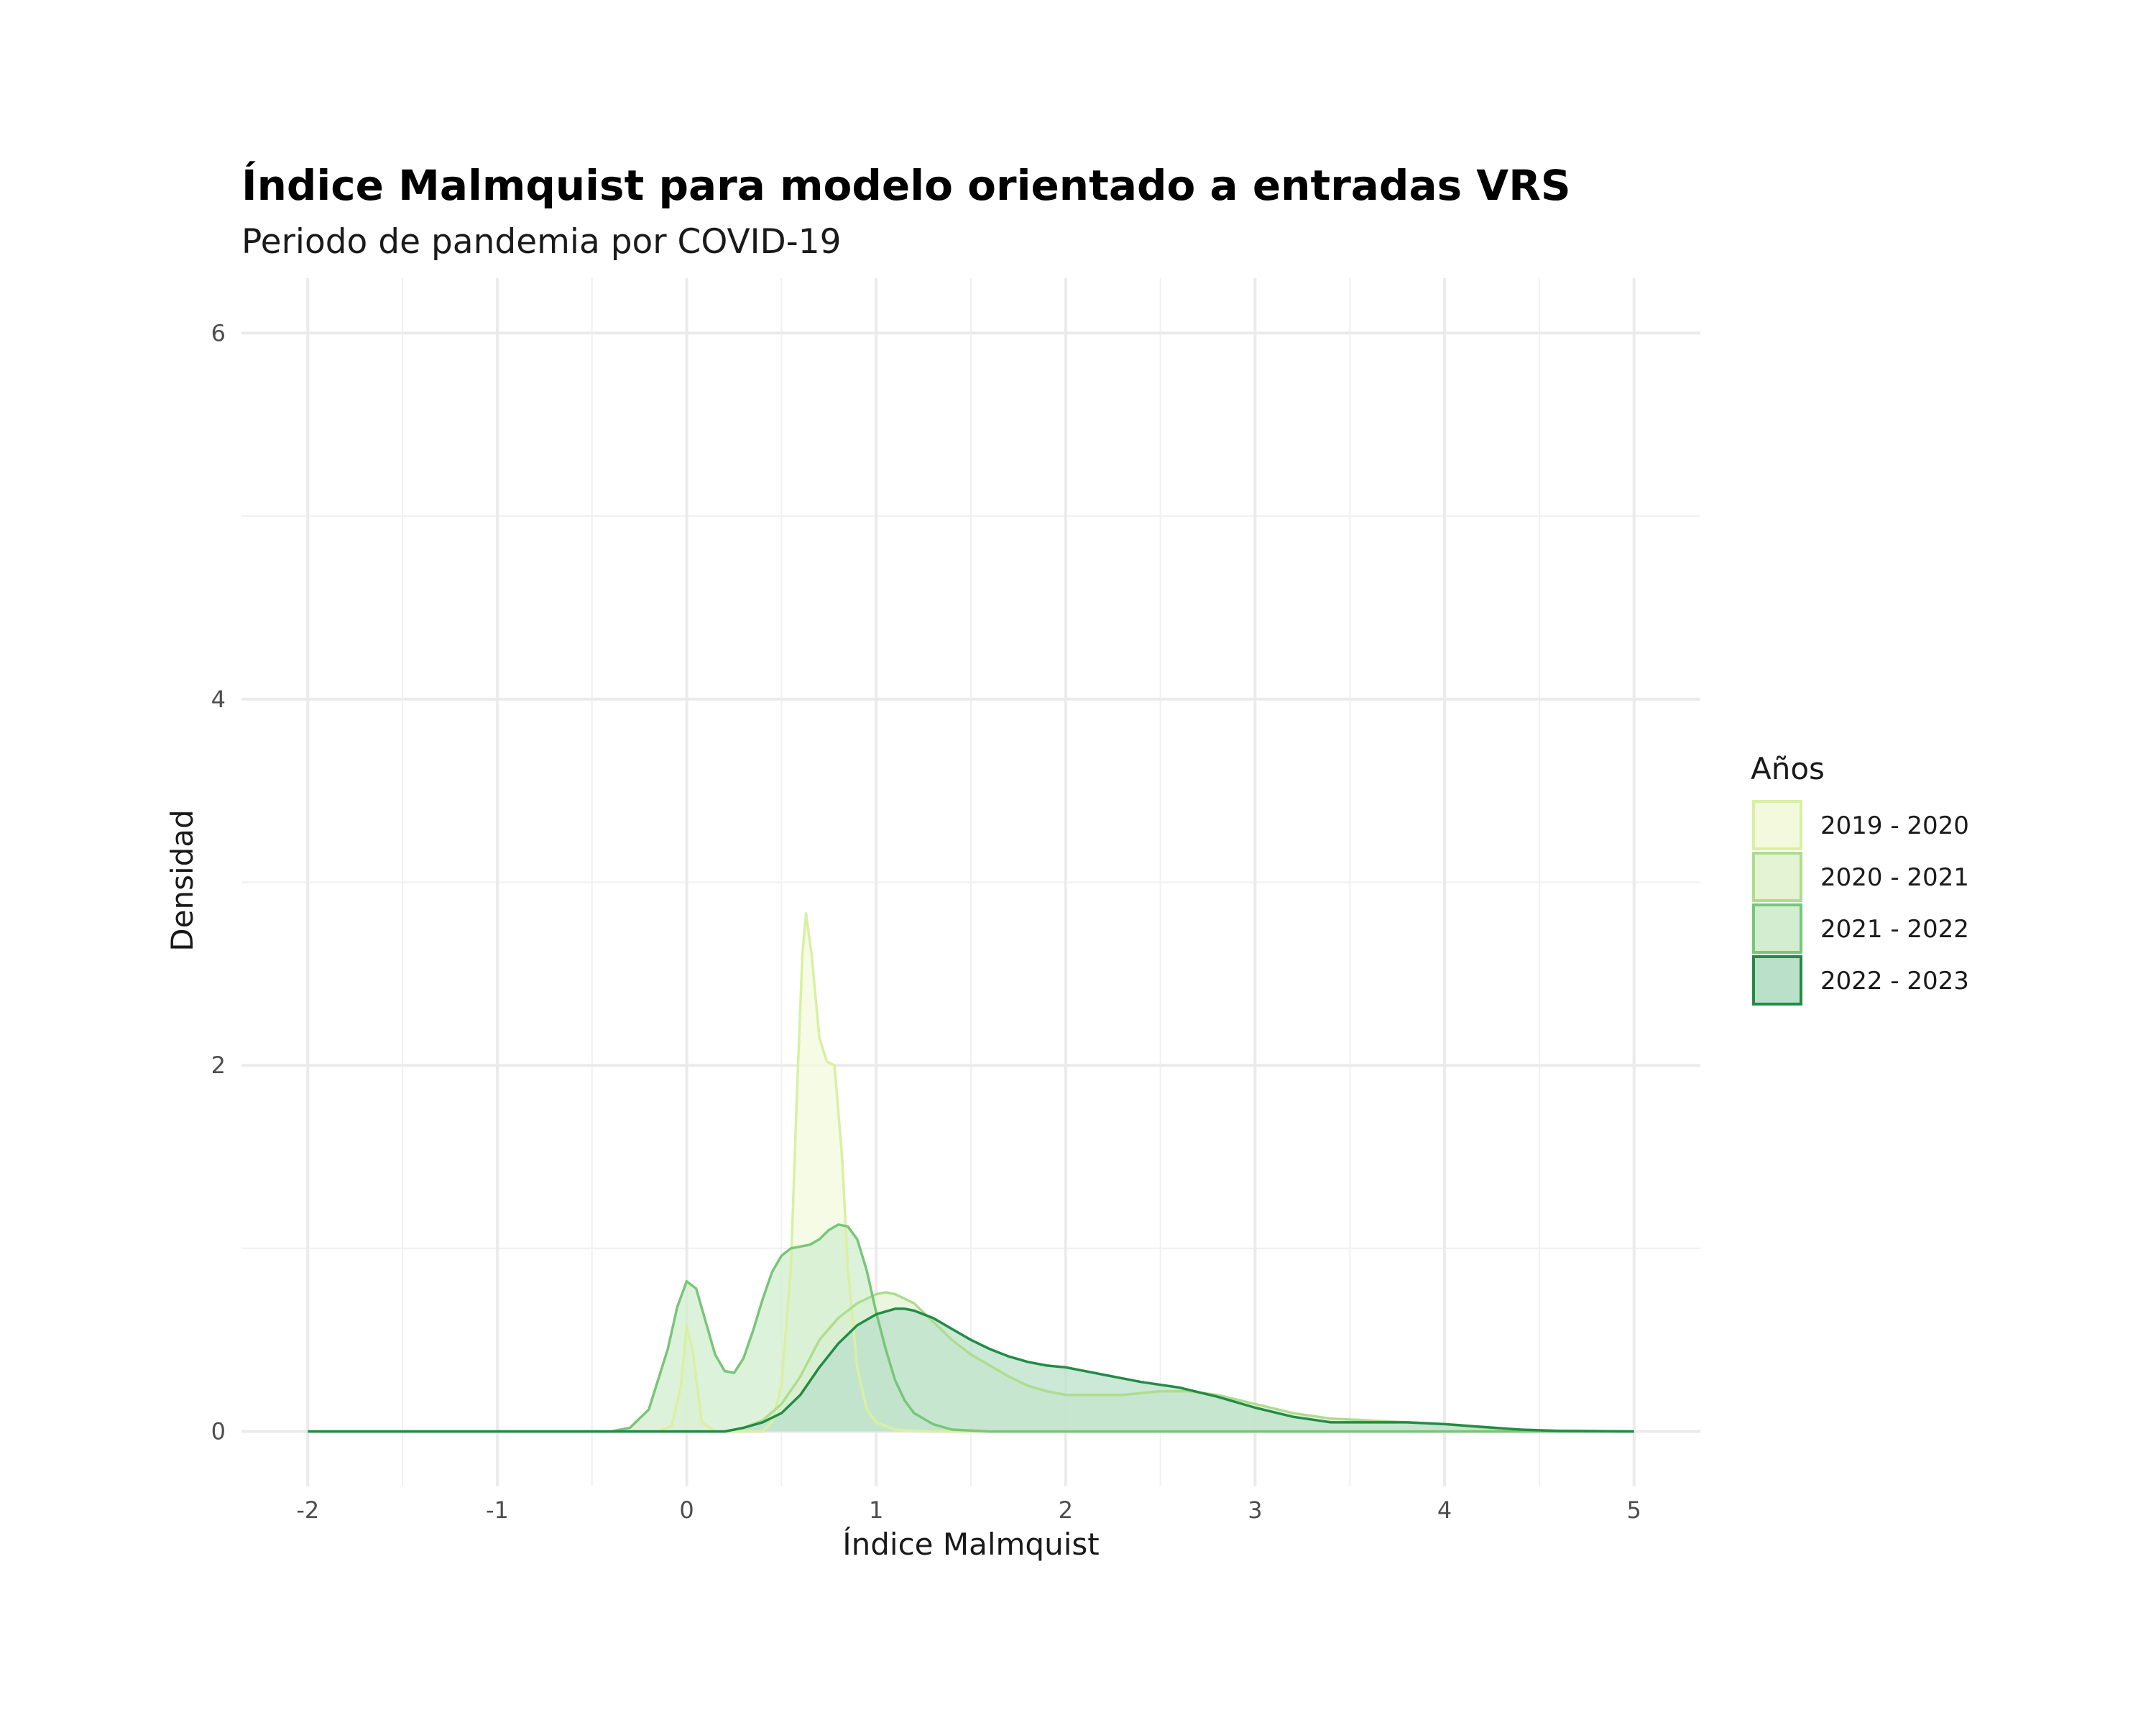 This screenshot has height=1725, width=2156. Describe the element at coordinates (219, 1065) in the screenshot. I see `y-tick-label: 2` at that location.